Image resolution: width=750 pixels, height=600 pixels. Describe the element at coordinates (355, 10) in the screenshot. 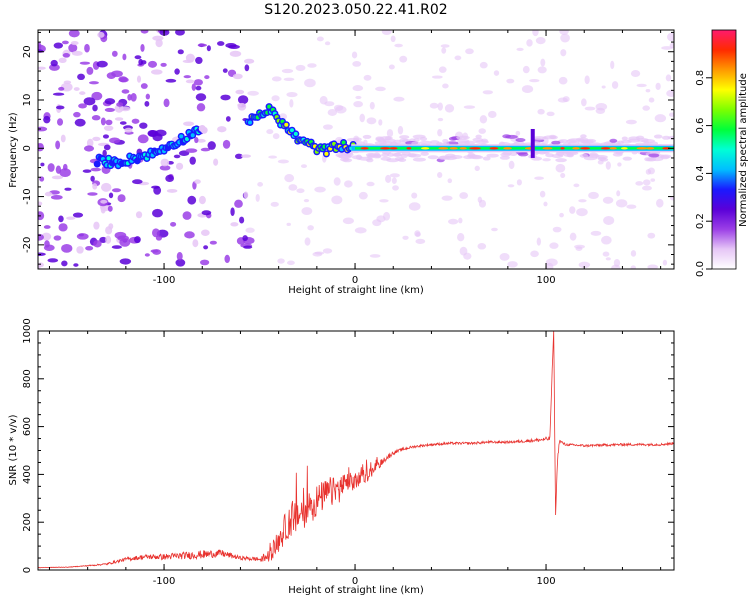

I see `chart-title: S120.2023.050.22.41.R02` at that location.